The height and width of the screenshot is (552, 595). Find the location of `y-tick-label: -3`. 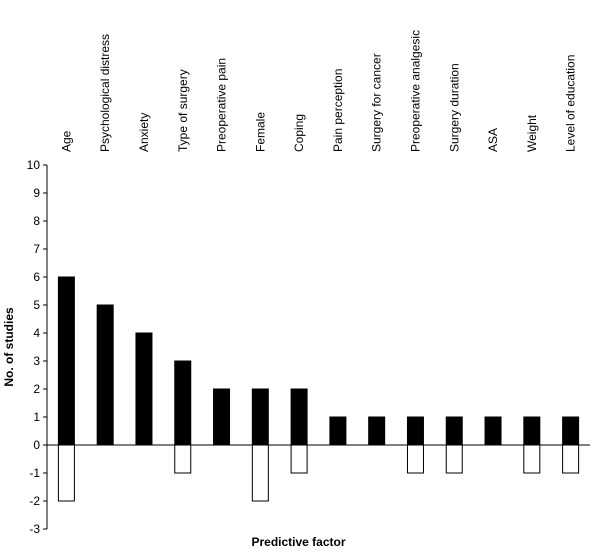

y-tick-label: -3 is located at coordinates (34, 529).